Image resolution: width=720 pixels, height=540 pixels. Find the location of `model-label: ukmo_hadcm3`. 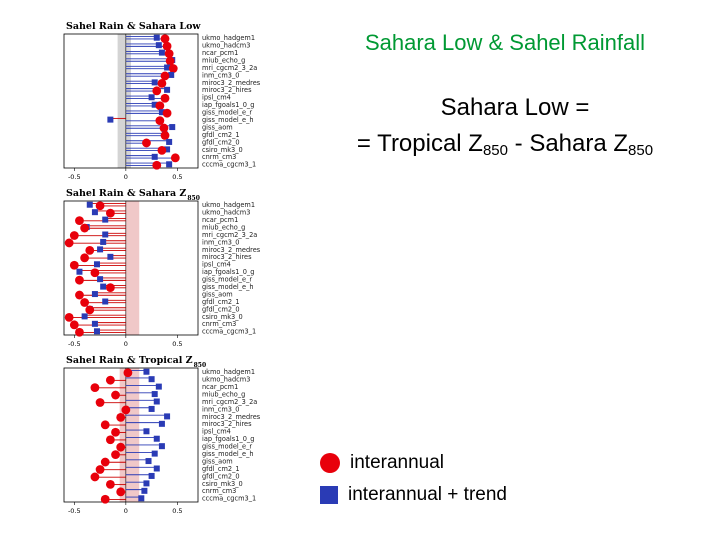

model-label: ukmo_hadcm3 is located at coordinates (226, 46).